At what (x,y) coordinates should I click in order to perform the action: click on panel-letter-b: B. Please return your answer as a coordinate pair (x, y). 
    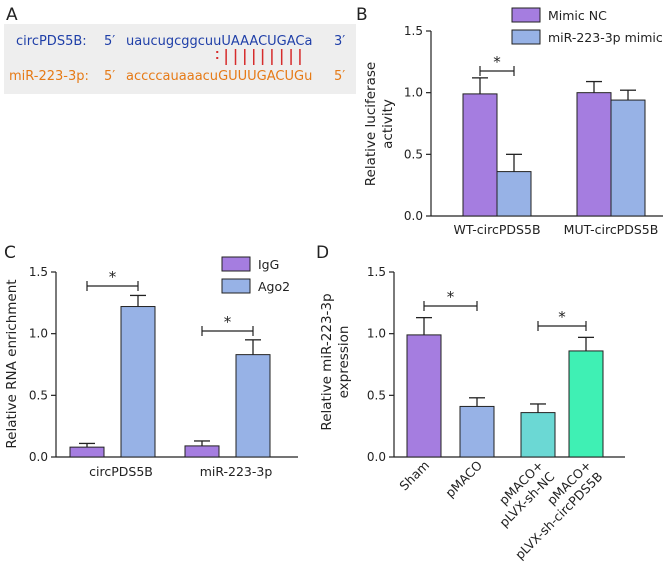
    Looking at the image, I should click on (362, 15).